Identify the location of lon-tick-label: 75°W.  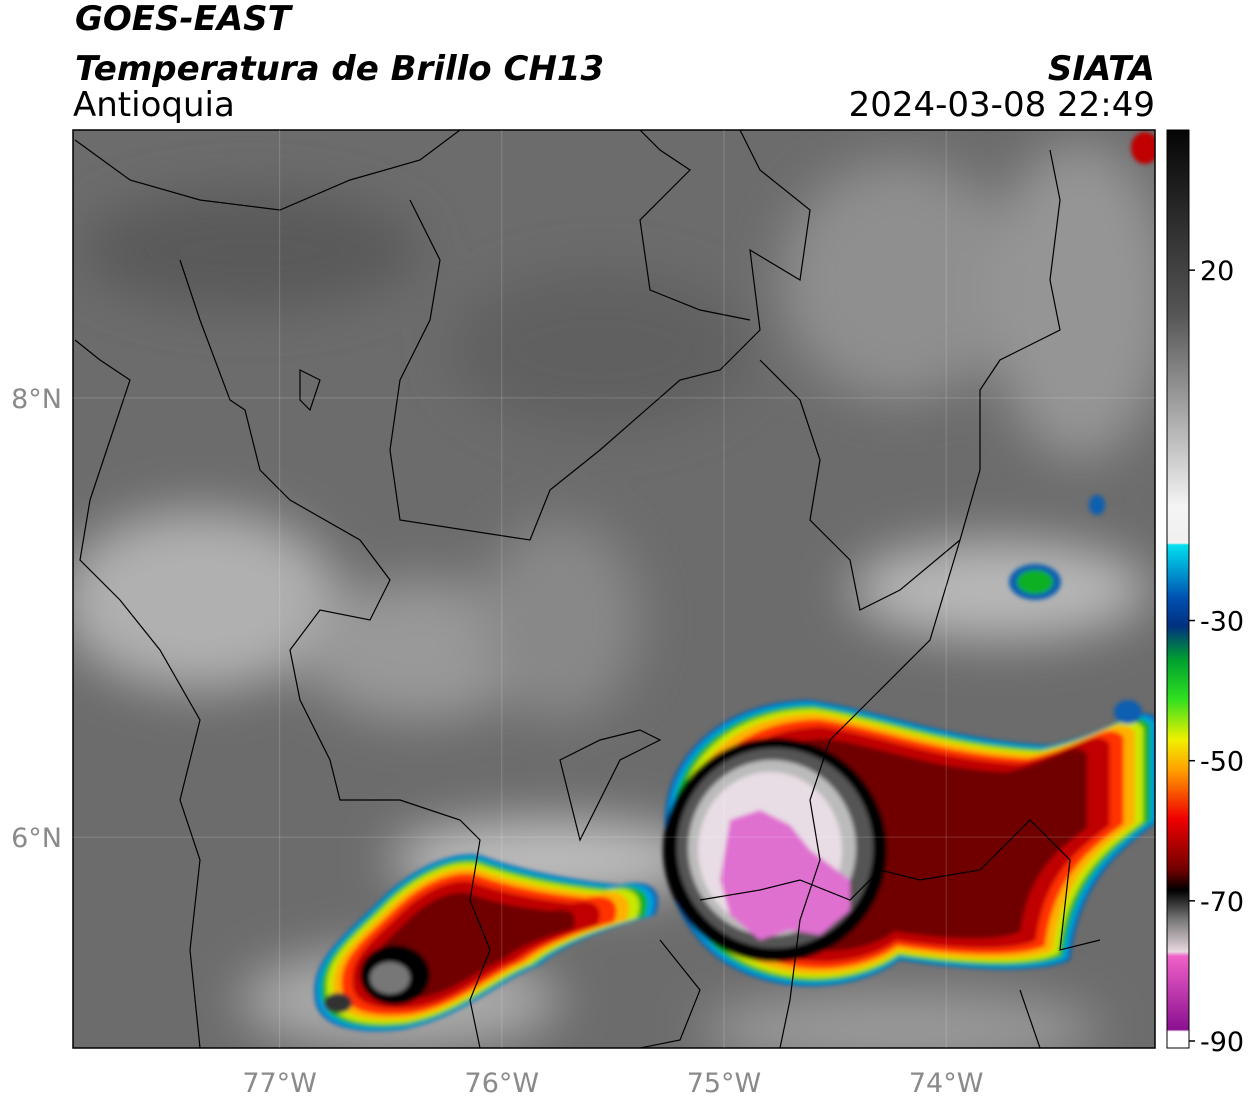
(724, 1083).